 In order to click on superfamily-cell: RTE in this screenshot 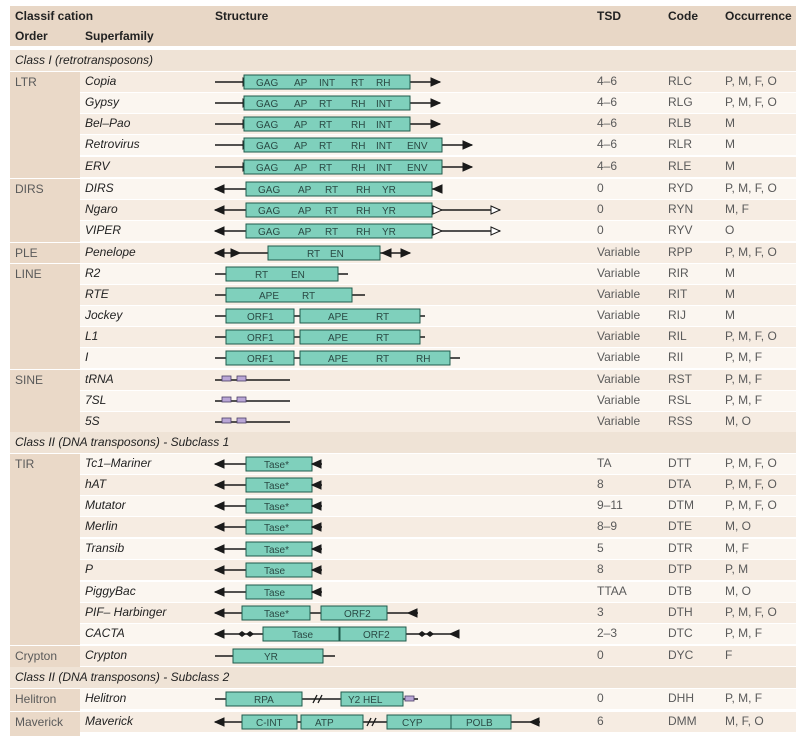, I will do `click(97, 294)`.